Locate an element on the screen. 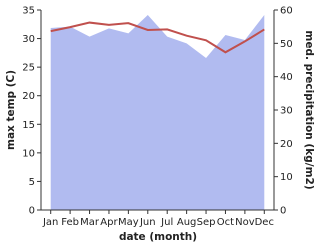 The width and height of the screenshot is (320, 251). x-tick-label: Oct is located at coordinates (225, 222).